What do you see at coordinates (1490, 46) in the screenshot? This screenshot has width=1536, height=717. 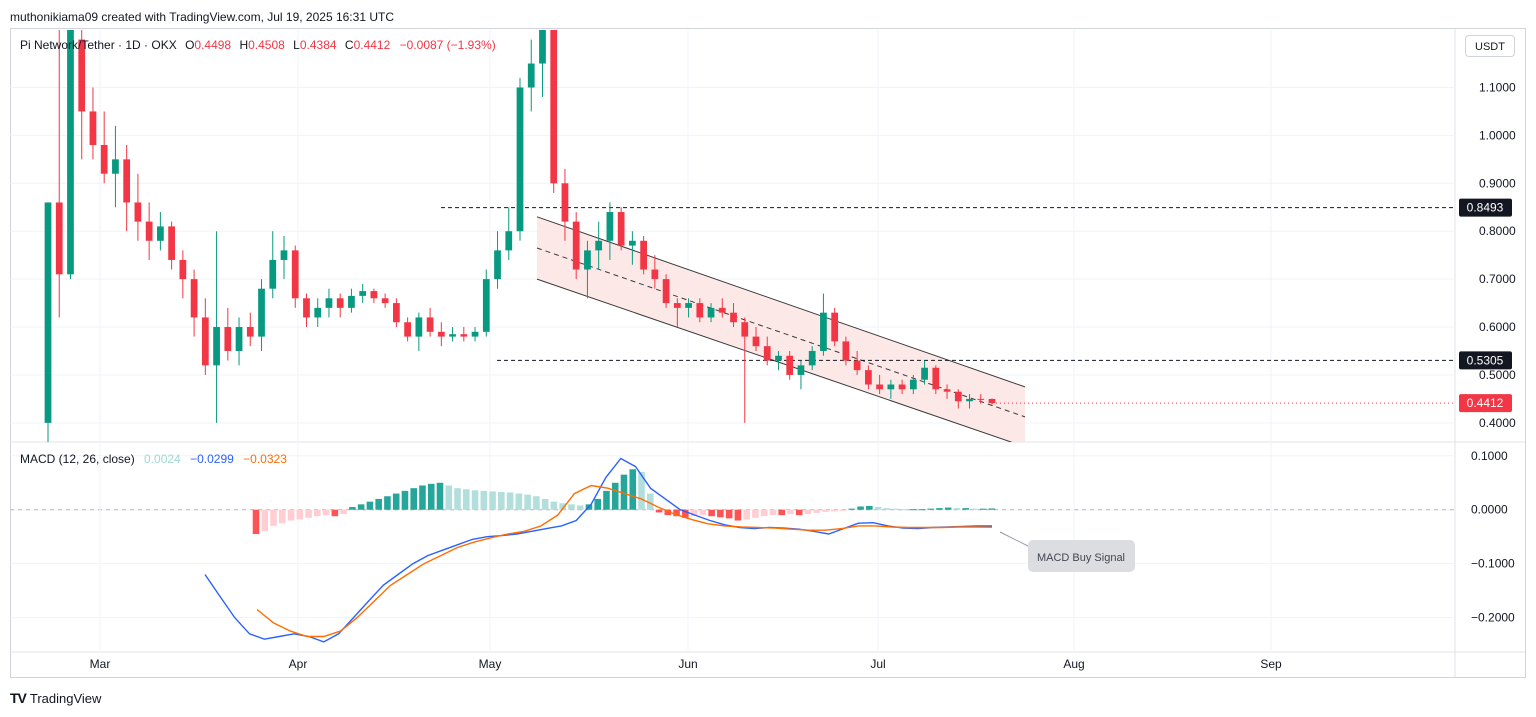 I see `currency-button: USDT` at bounding box center [1490, 46].